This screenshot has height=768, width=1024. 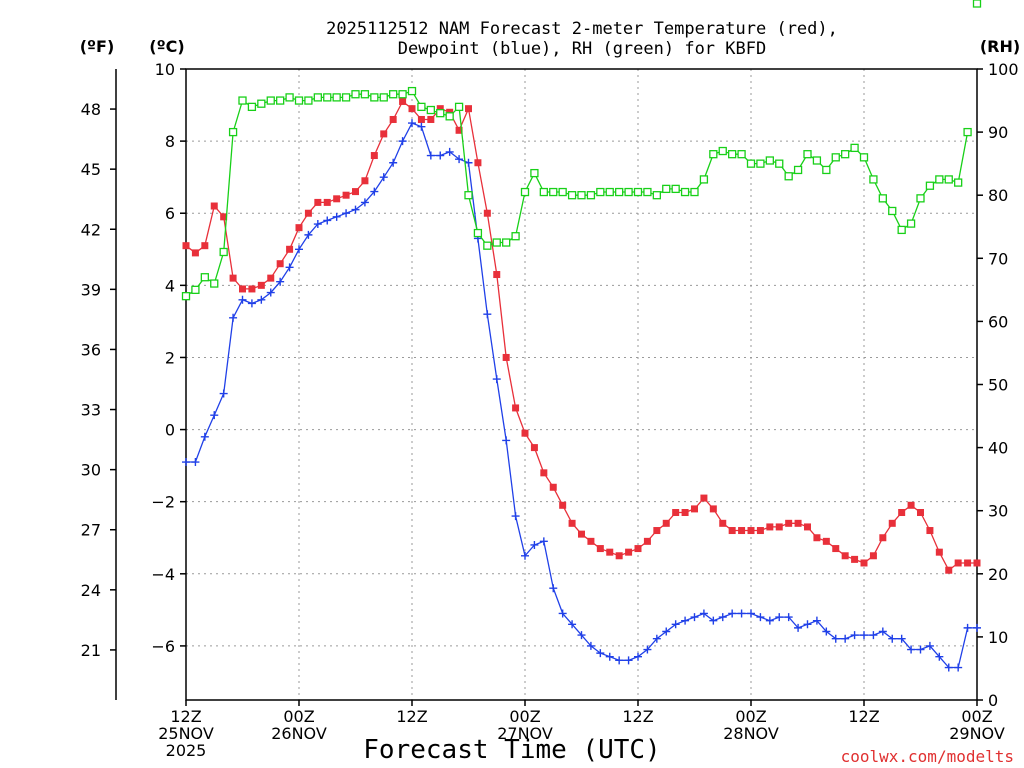 I want to click on rh-tick-label: 90, so click(x=998, y=132).